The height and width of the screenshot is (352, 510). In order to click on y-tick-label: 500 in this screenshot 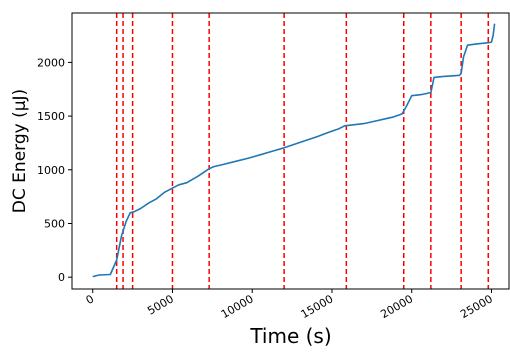, I will do `click(54, 223)`.